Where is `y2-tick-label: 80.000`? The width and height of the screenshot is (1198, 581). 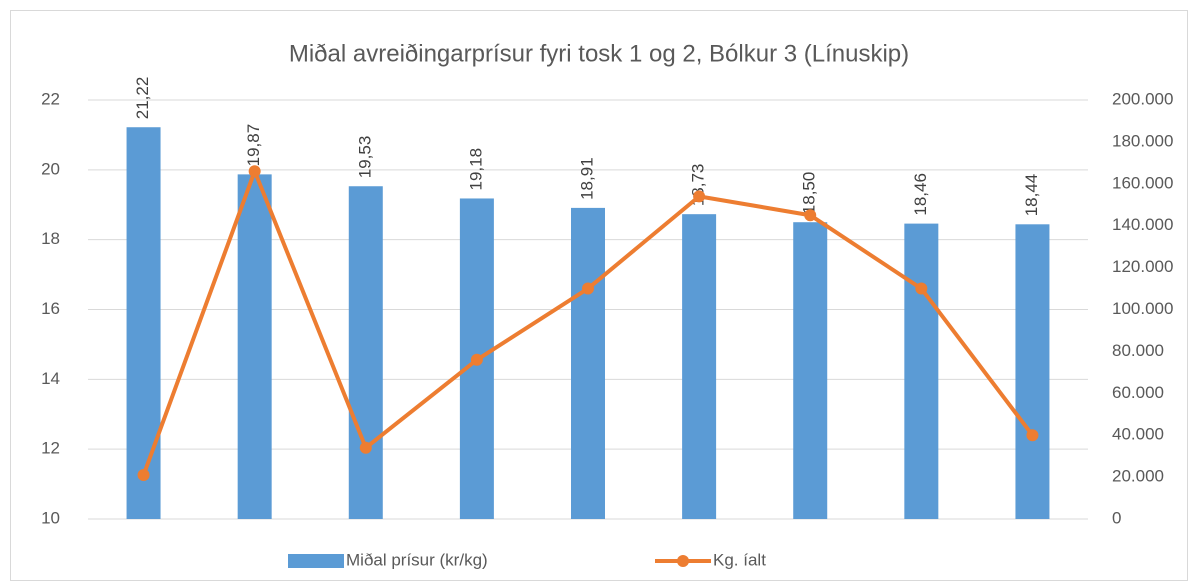
y2-tick-label: 80.000 is located at coordinates (1138, 350).